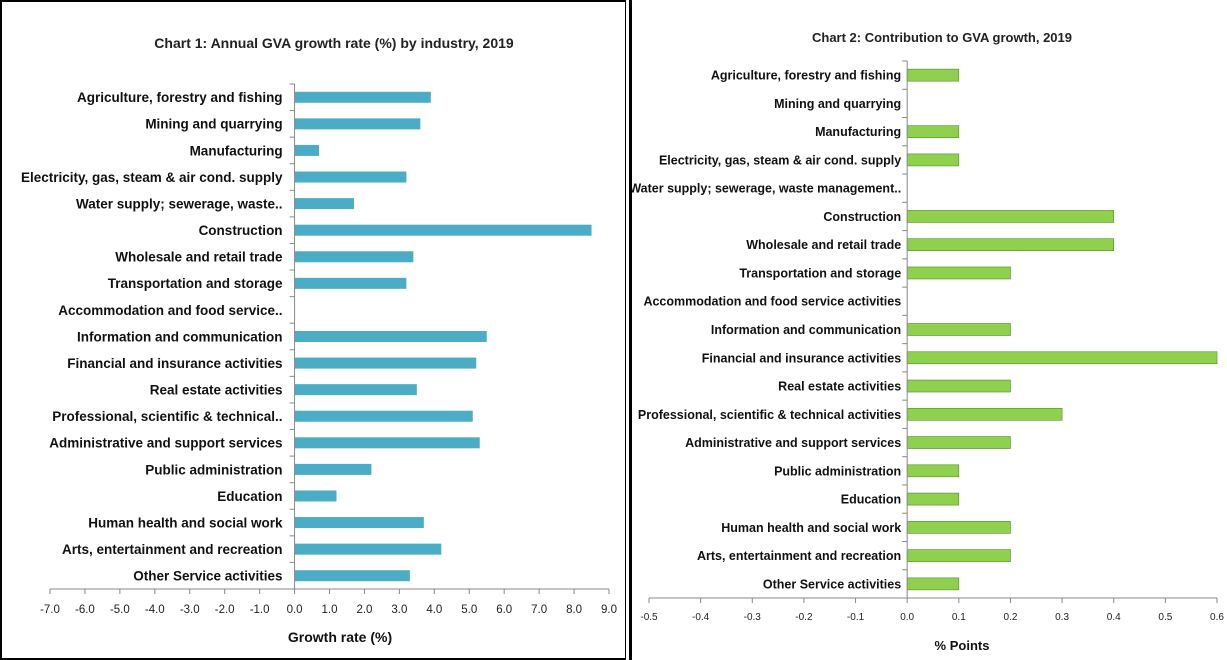  Describe the element at coordinates (837, 471) in the screenshot. I see `c2-category-label: Public administration` at that location.